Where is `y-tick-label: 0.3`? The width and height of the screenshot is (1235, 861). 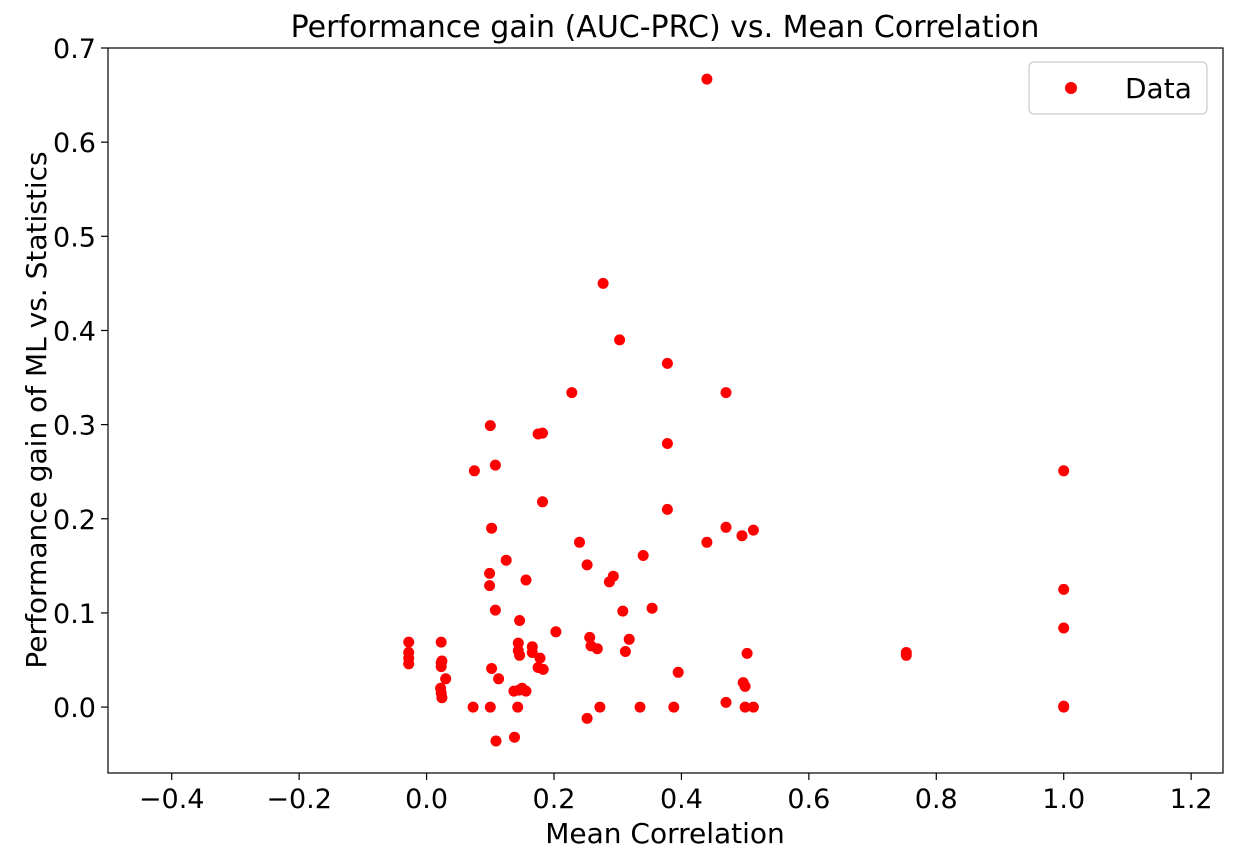 y-tick-label: 0.3 is located at coordinates (74, 426).